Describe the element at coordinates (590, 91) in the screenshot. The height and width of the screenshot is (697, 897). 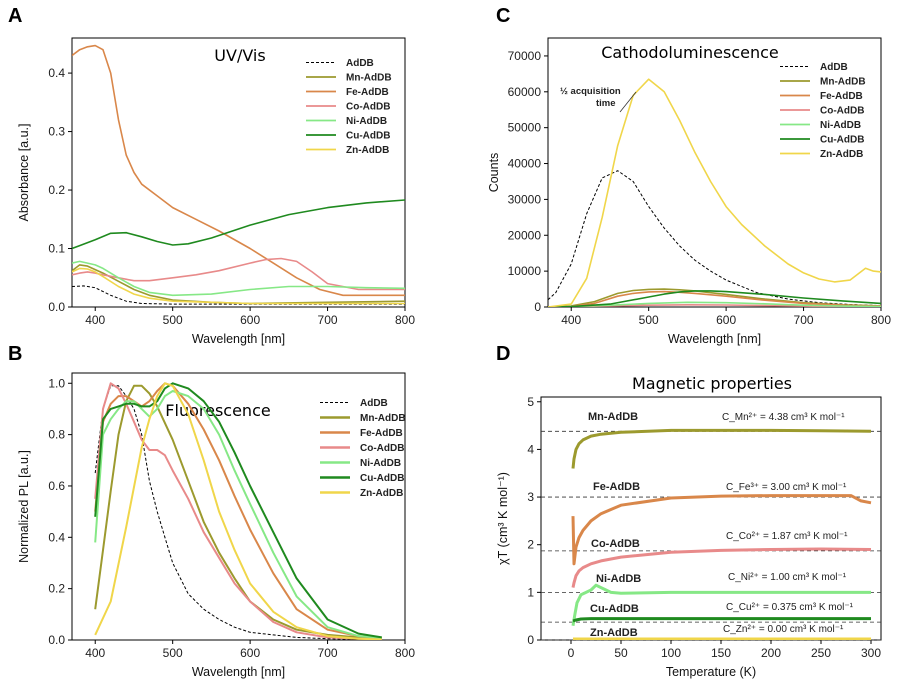
I see `annotation-text-line1: ½ acquisition` at that location.